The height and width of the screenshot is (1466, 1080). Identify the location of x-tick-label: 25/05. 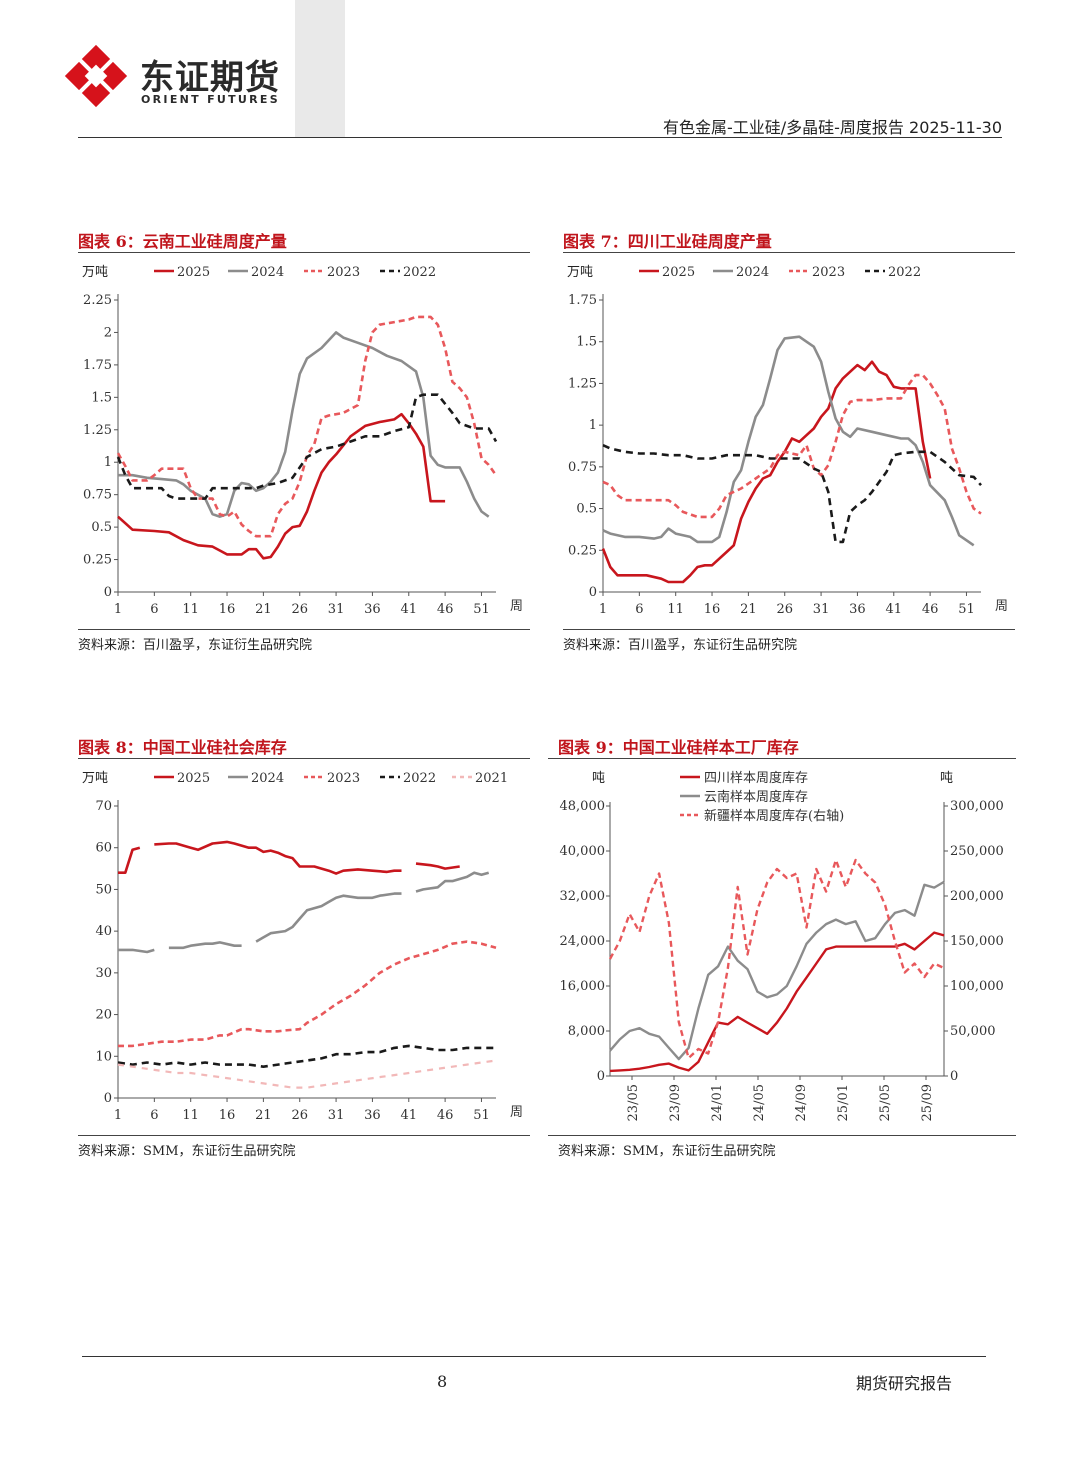
(885, 1102).